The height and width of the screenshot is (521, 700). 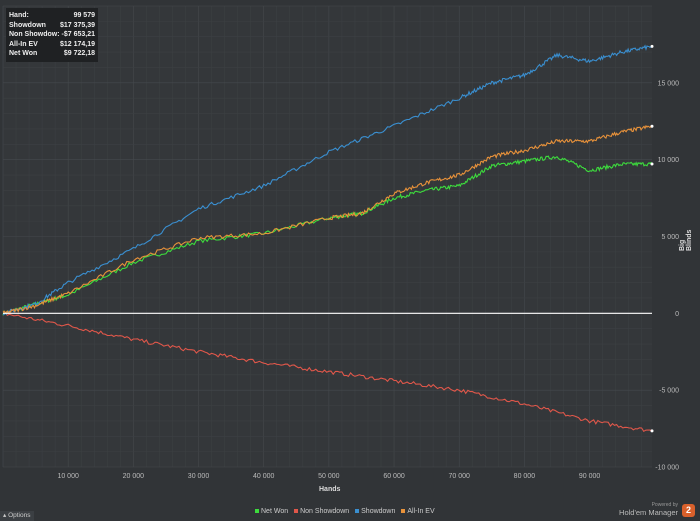 I want to click on tooltip-label: Net Won, so click(x=23, y=53).